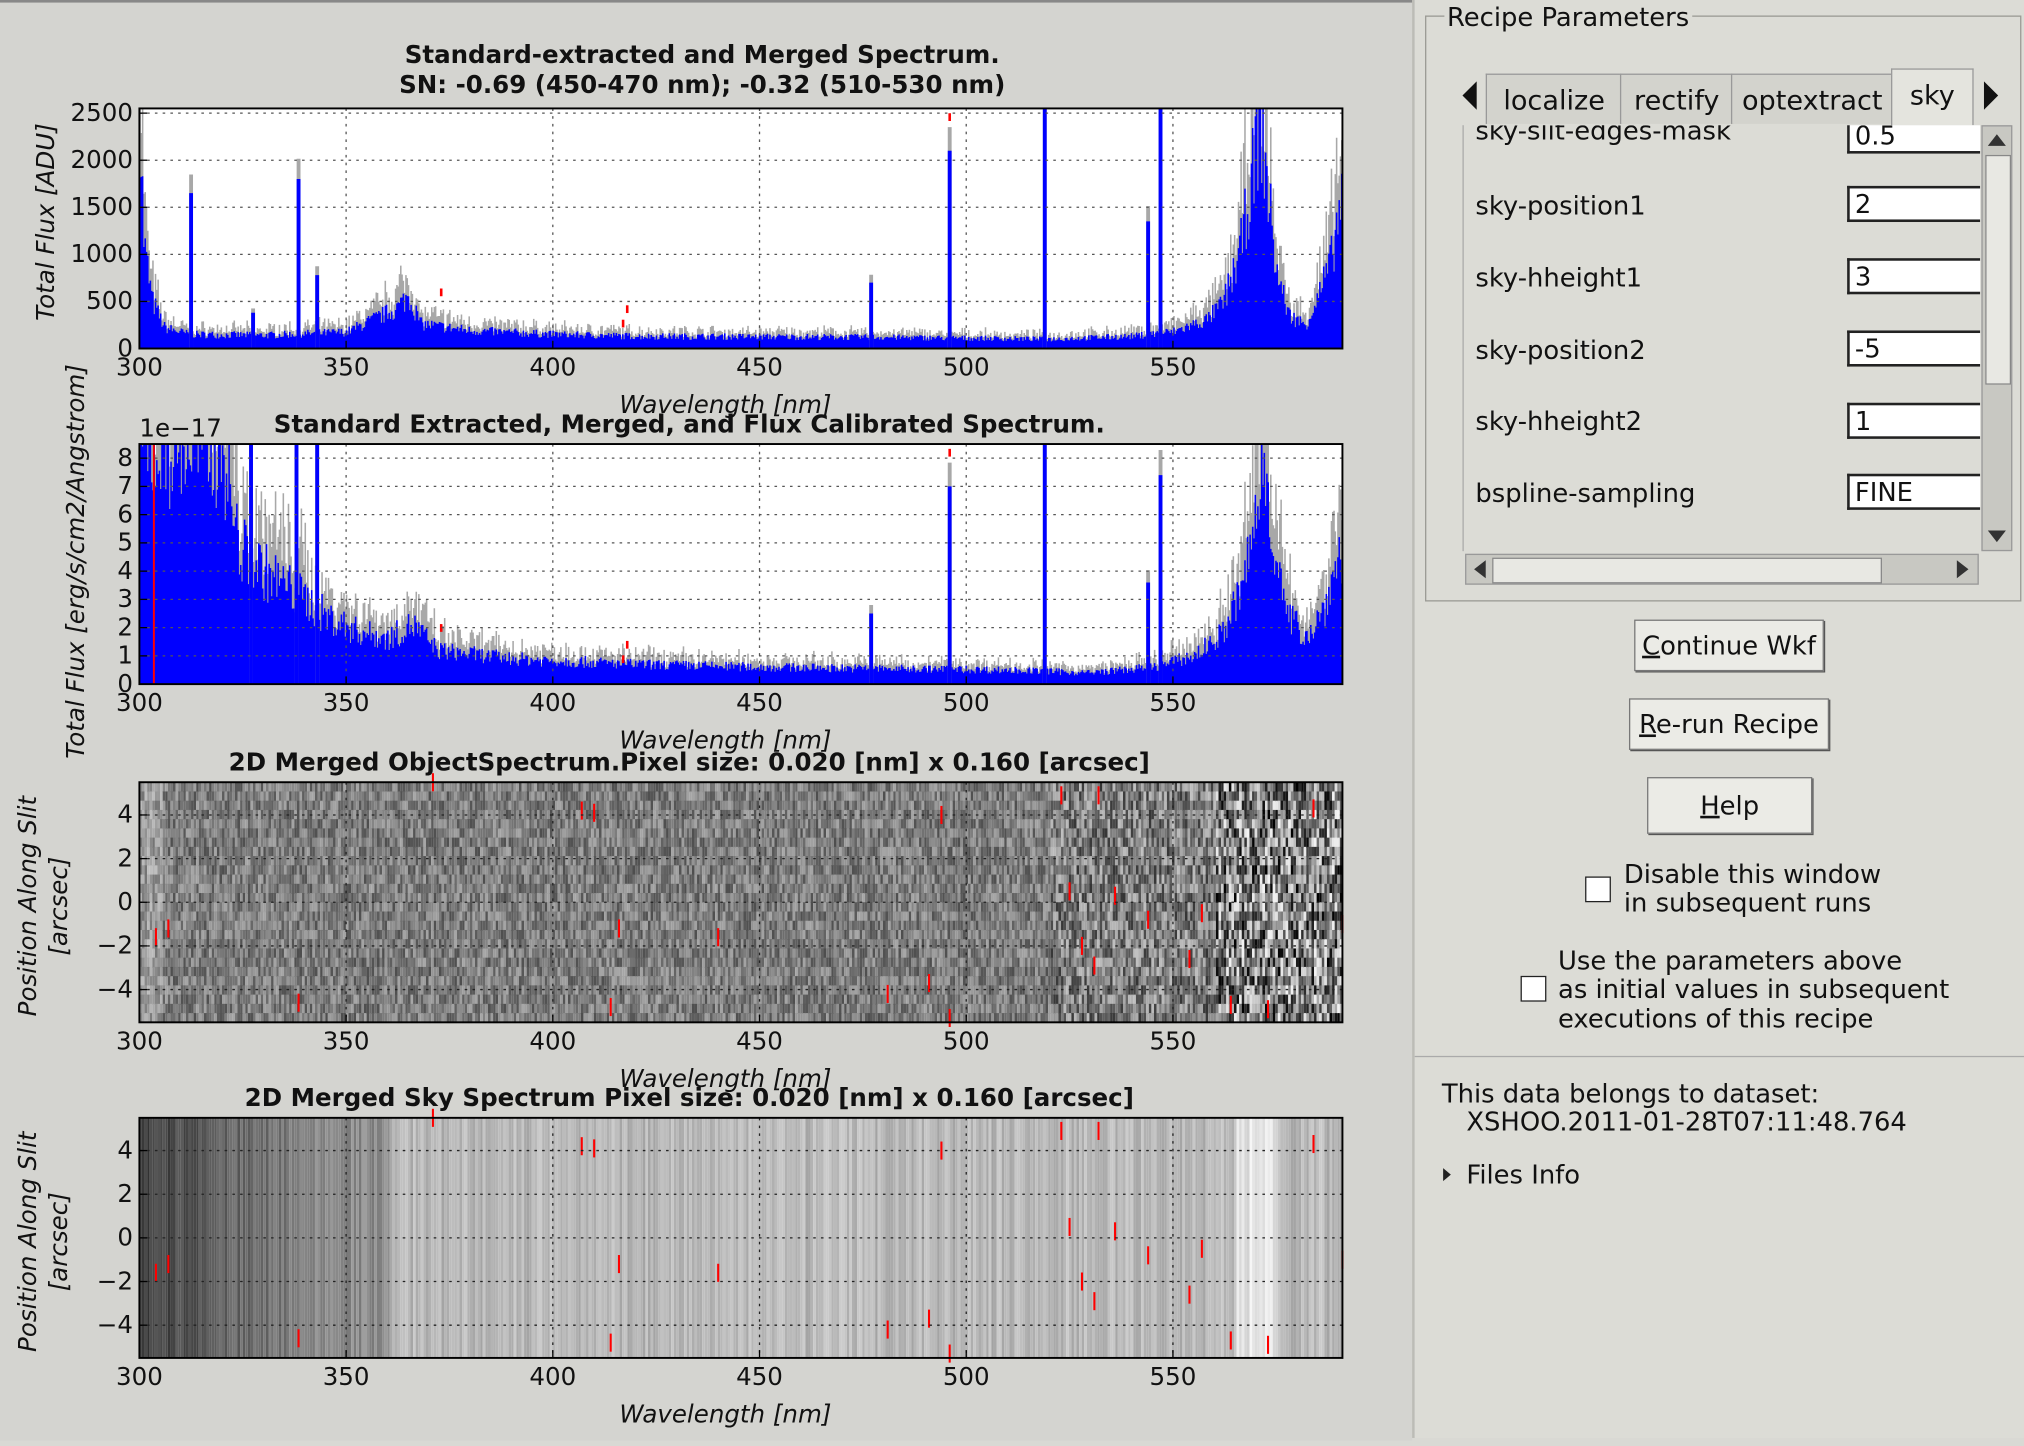 The width and height of the screenshot is (2024, 1446). Describe the element at coordinates (125, 598) in the screenshot. I see `y-tick-label: 3` at that location.